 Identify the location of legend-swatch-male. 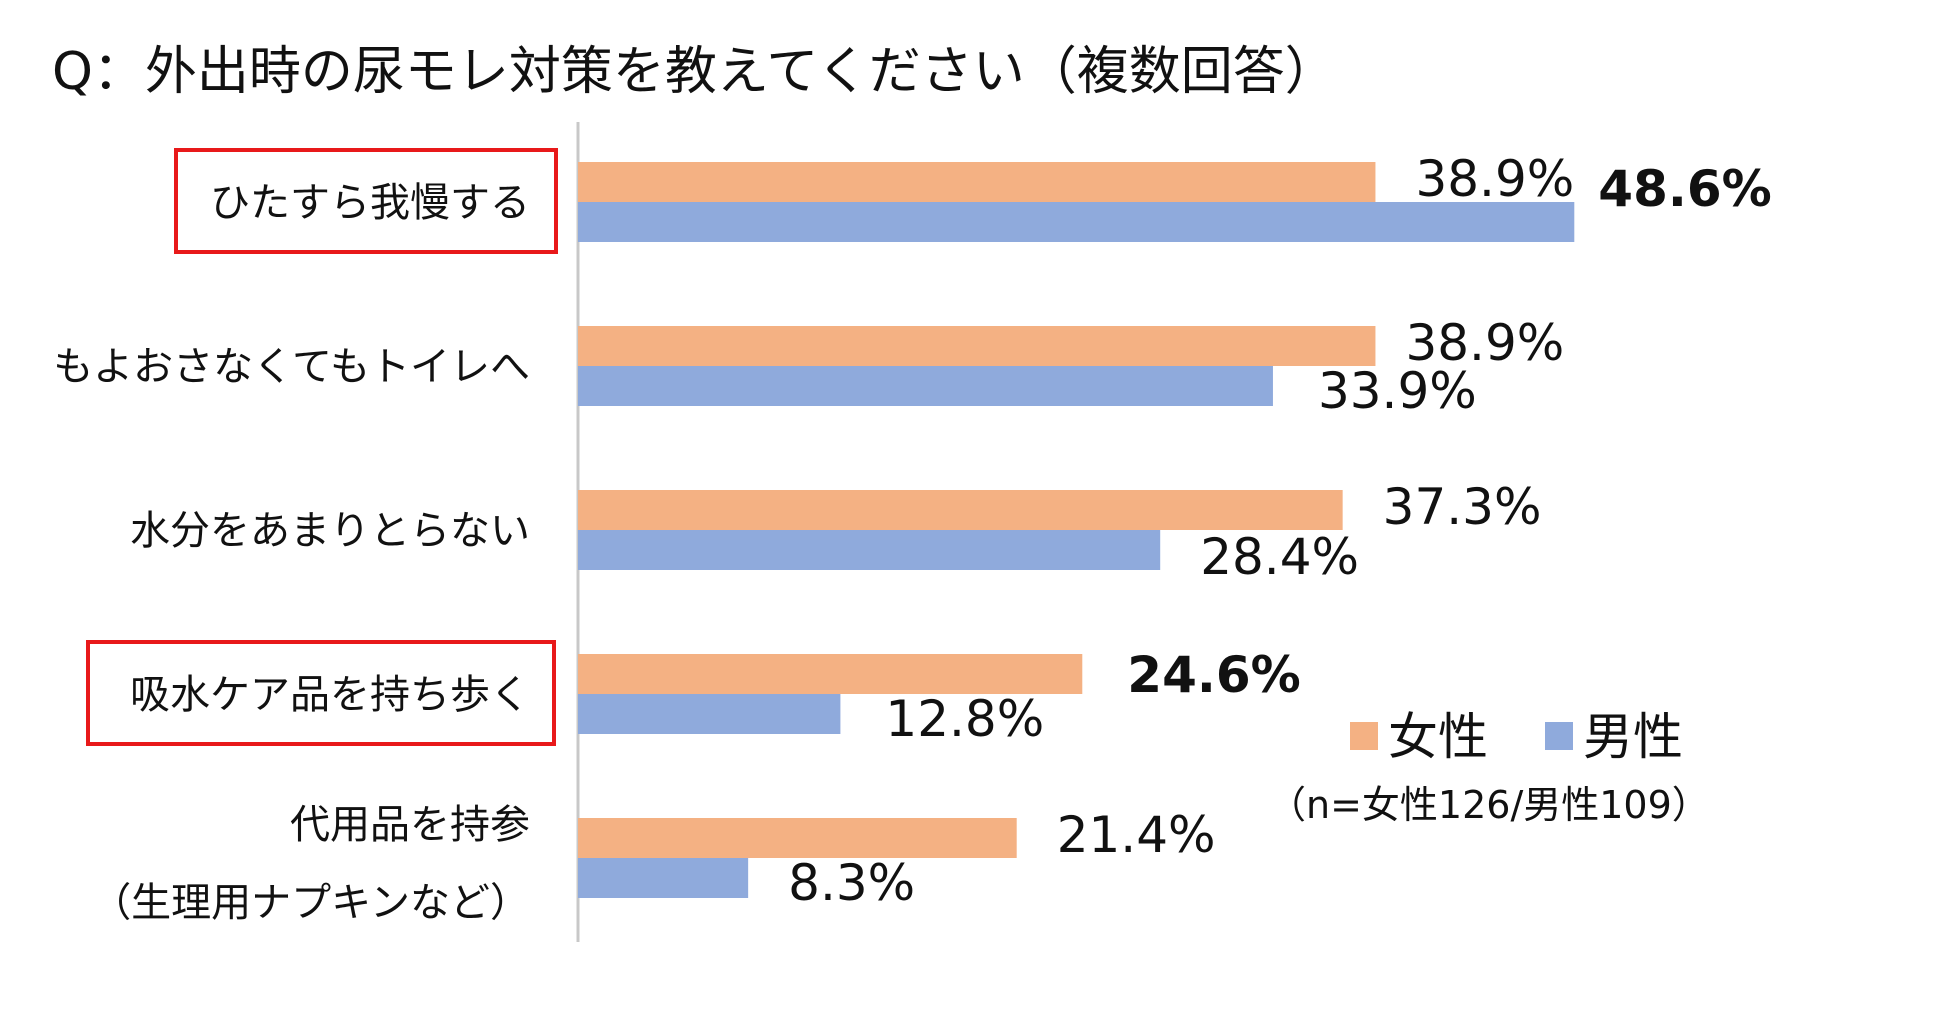
(1559, 736).